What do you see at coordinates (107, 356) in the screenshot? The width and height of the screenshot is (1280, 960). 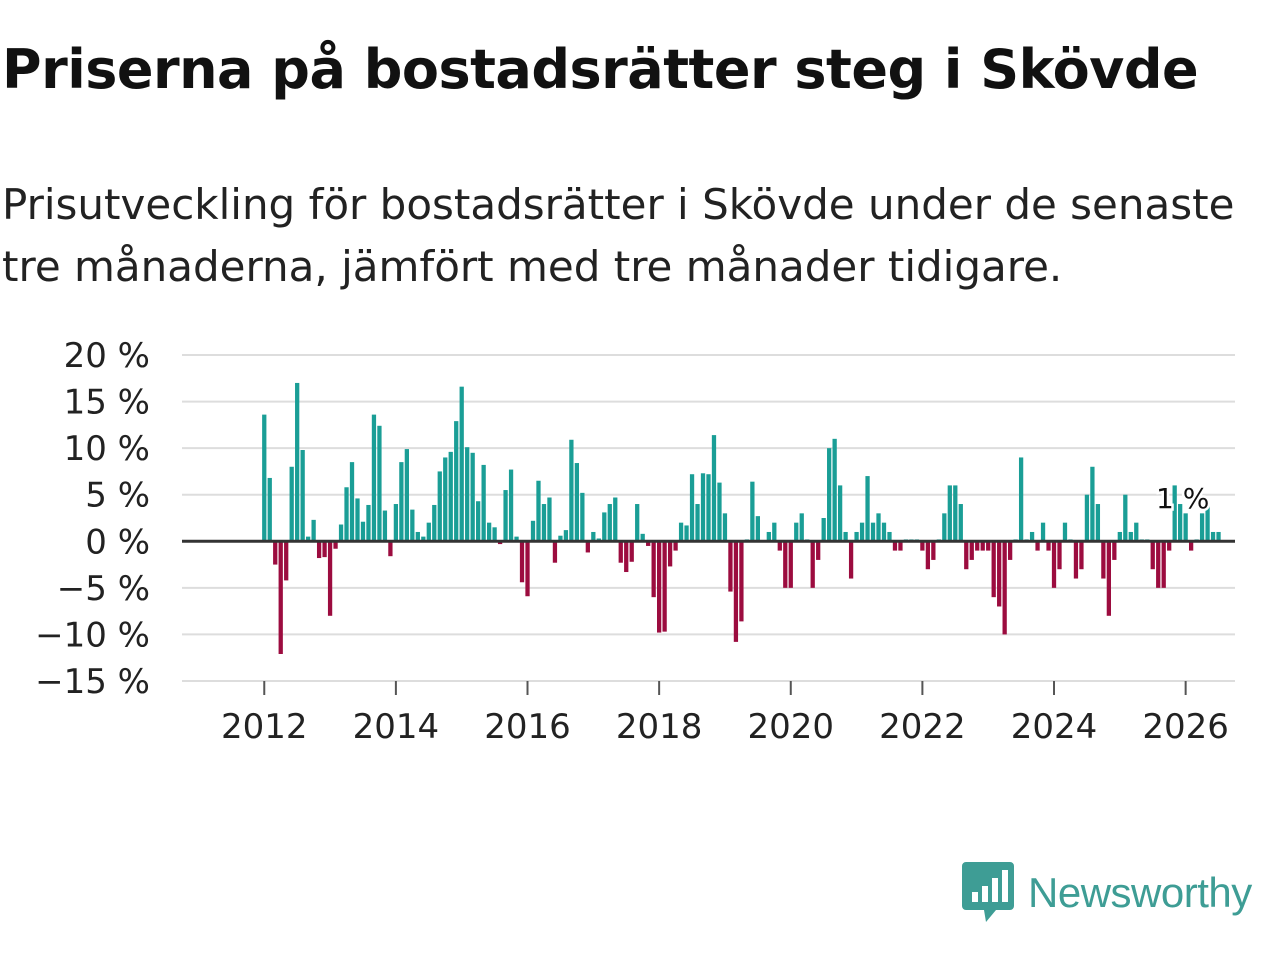 I see `y-tick-label: 20 %` at bounding box center [107, 356].